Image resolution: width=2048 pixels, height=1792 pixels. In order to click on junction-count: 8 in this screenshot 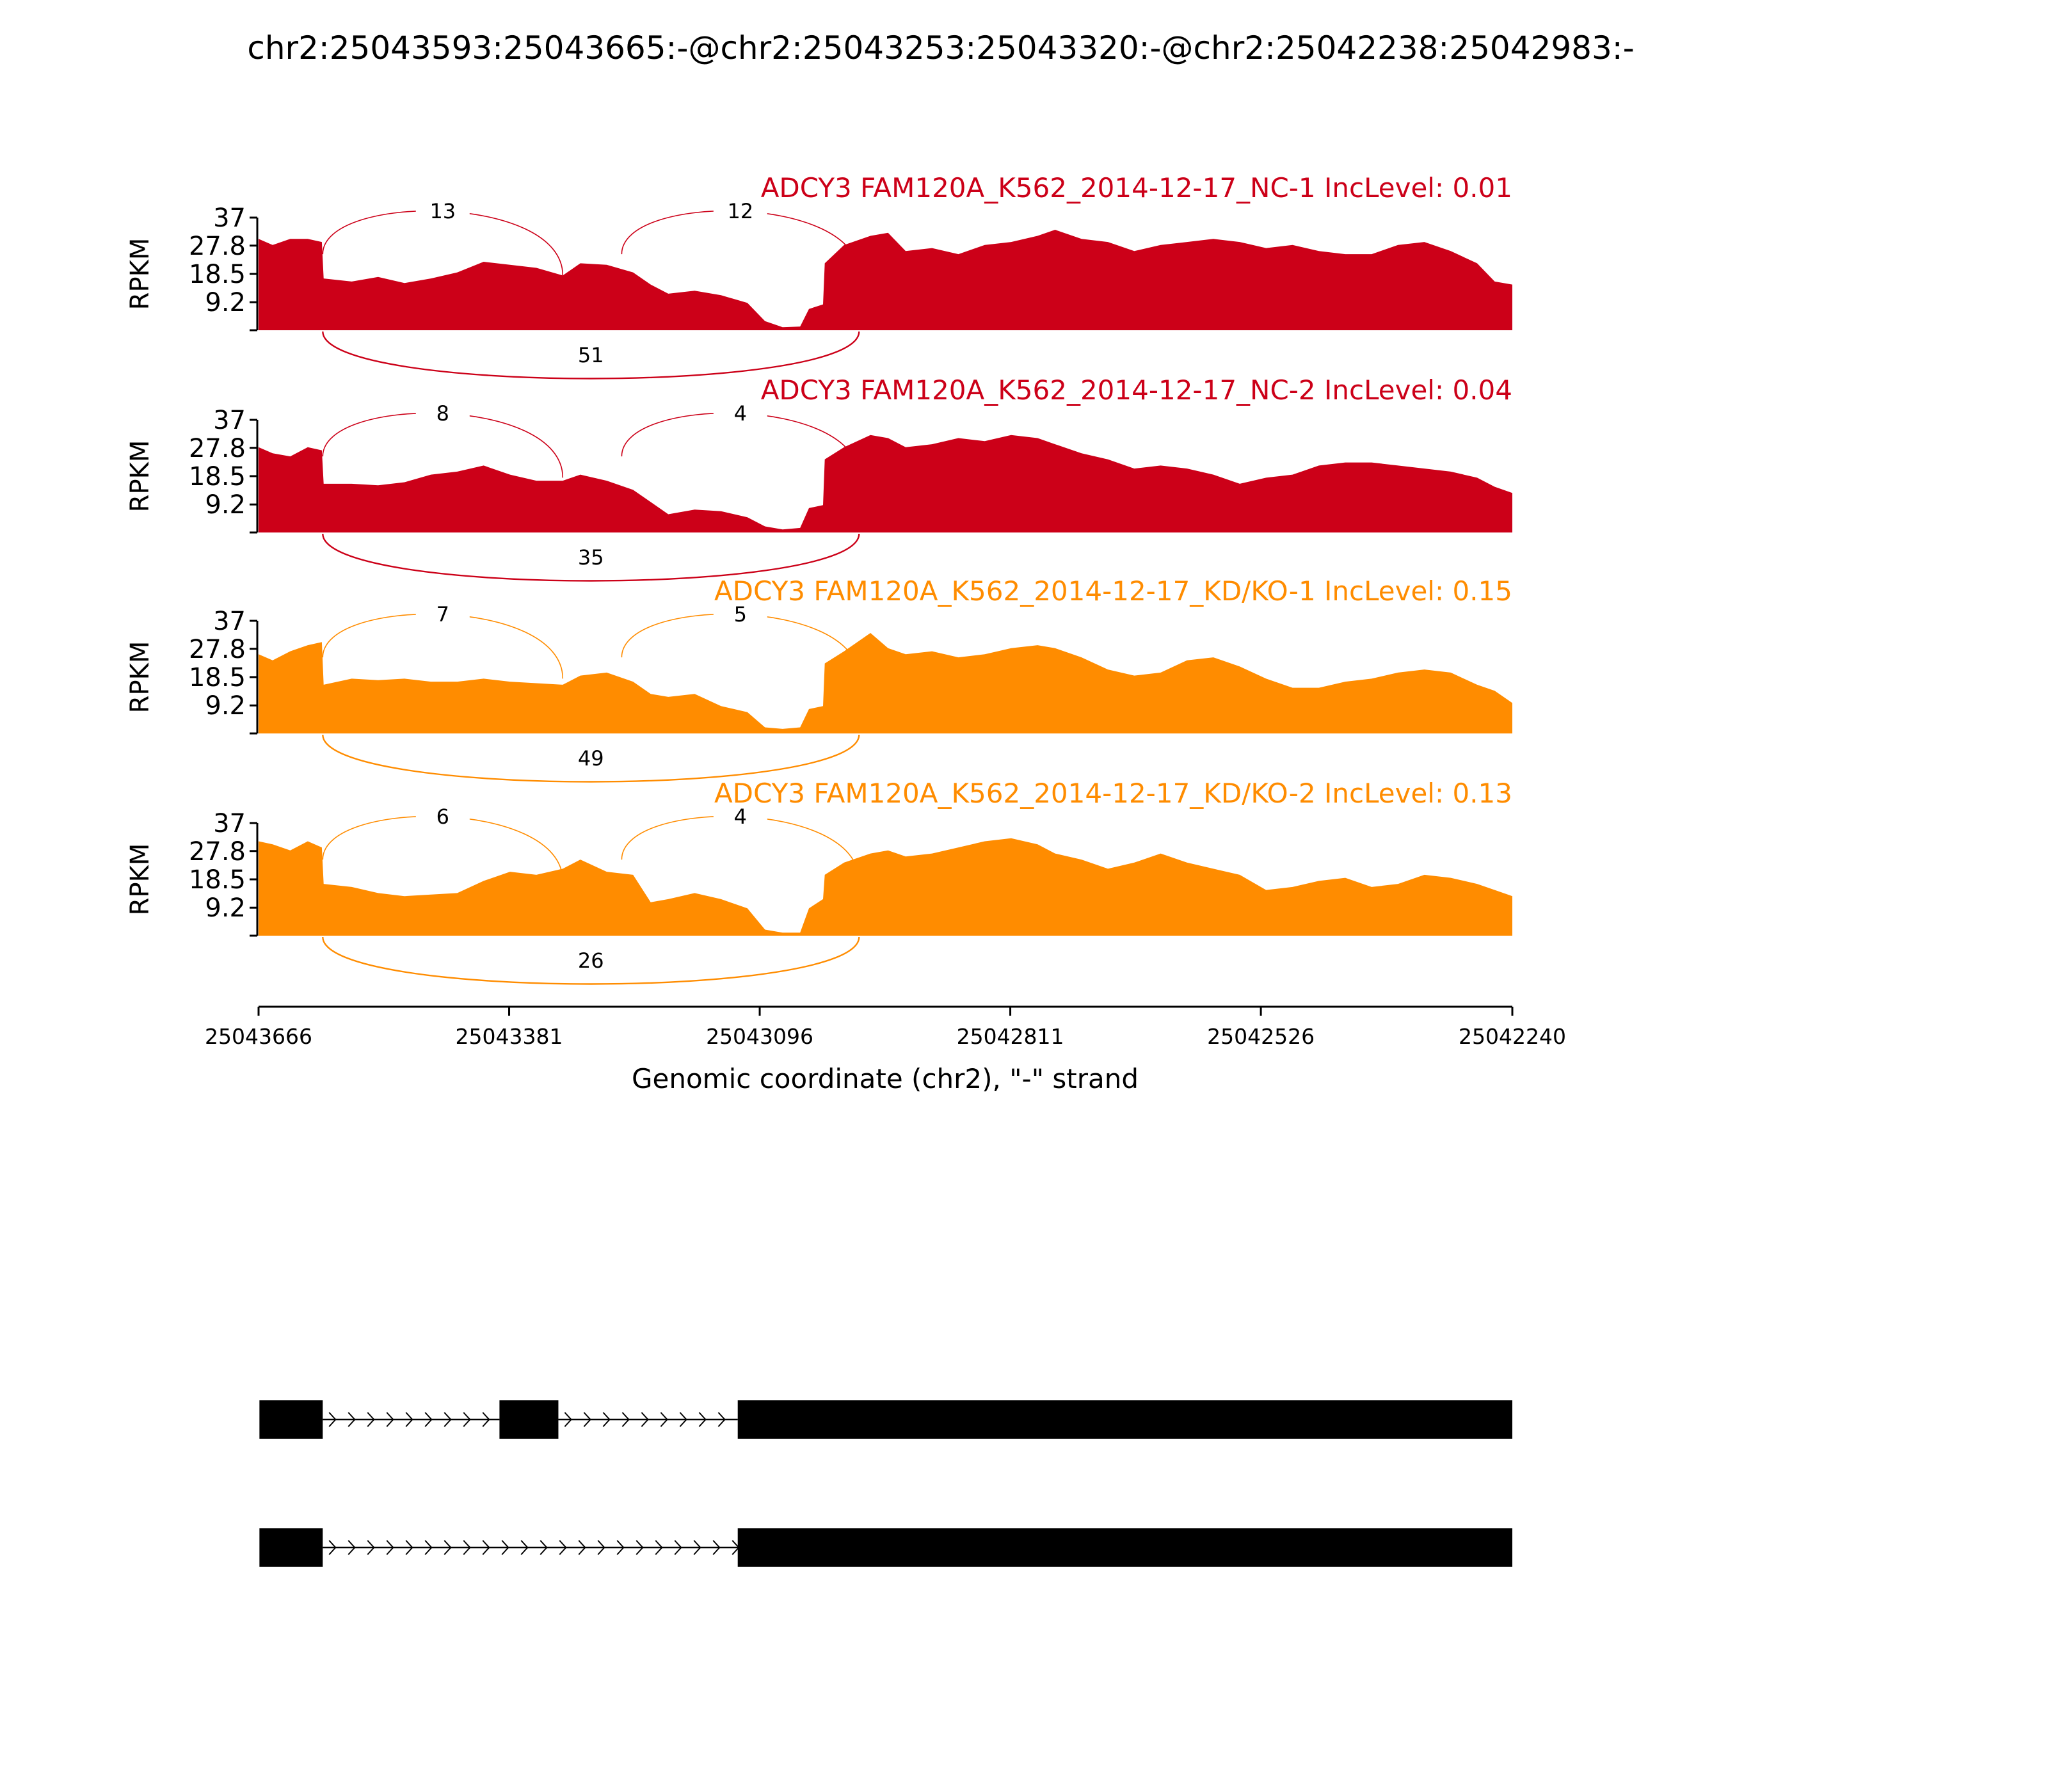, I will do `click(442, 413)`.